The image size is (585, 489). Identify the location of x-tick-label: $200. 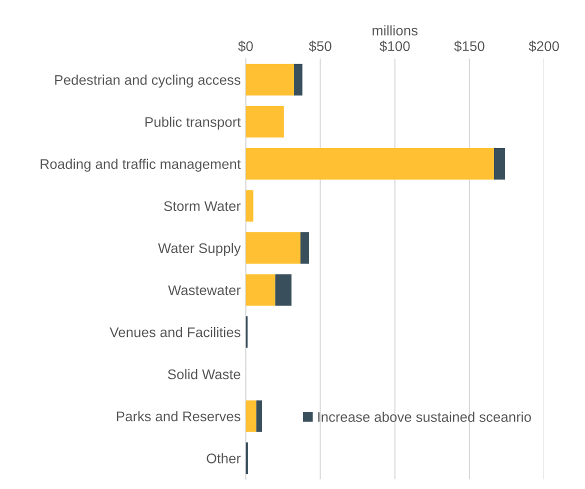
(543, 46).